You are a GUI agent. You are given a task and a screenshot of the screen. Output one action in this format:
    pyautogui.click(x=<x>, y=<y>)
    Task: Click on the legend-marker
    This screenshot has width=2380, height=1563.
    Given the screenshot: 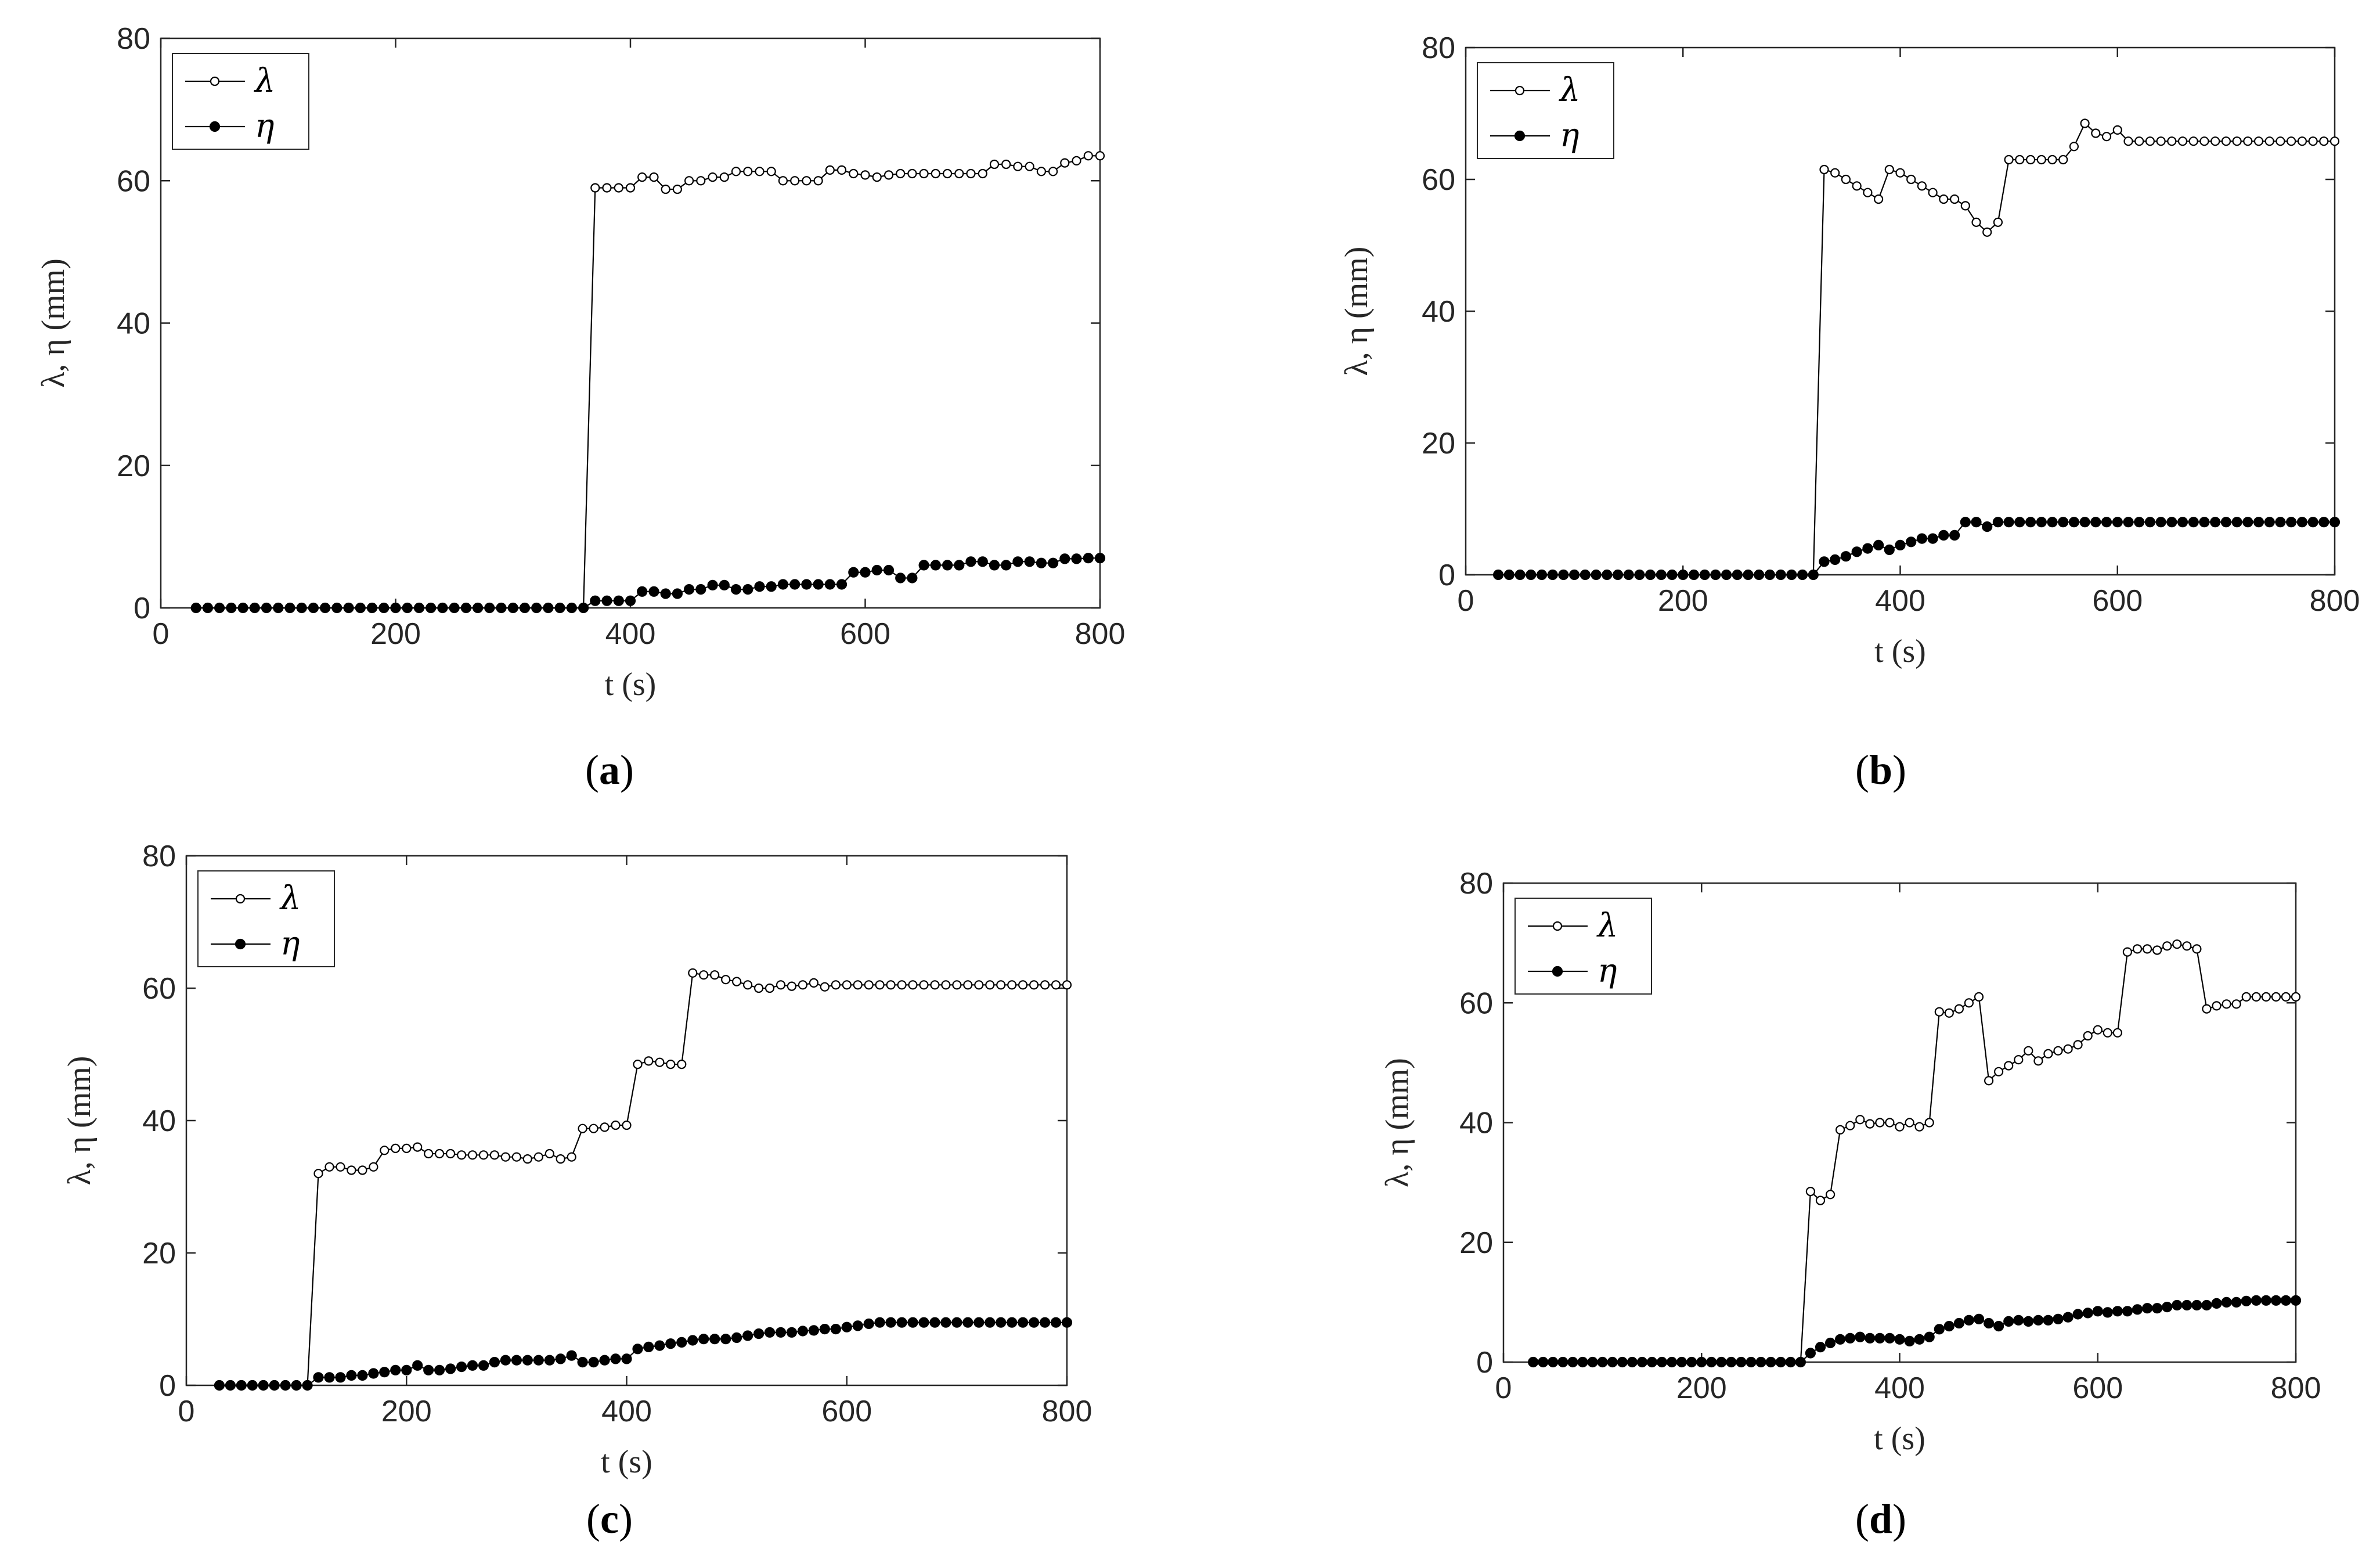 What is the action you would take?
    pyautogui.click(x=1557, y=926)
    